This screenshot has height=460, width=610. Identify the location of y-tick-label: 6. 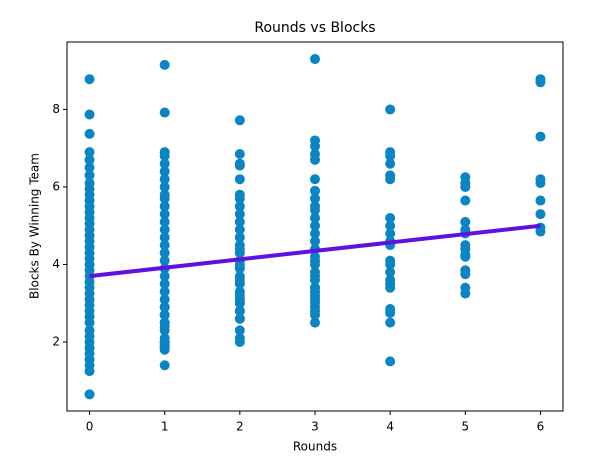
(56, 186).